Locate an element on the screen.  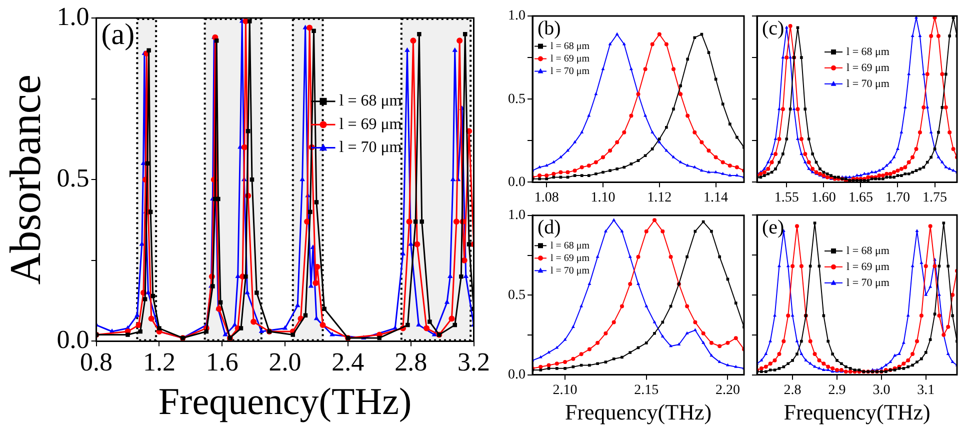
x-tick-label: 1.70 is located at coordinates (897, 198).